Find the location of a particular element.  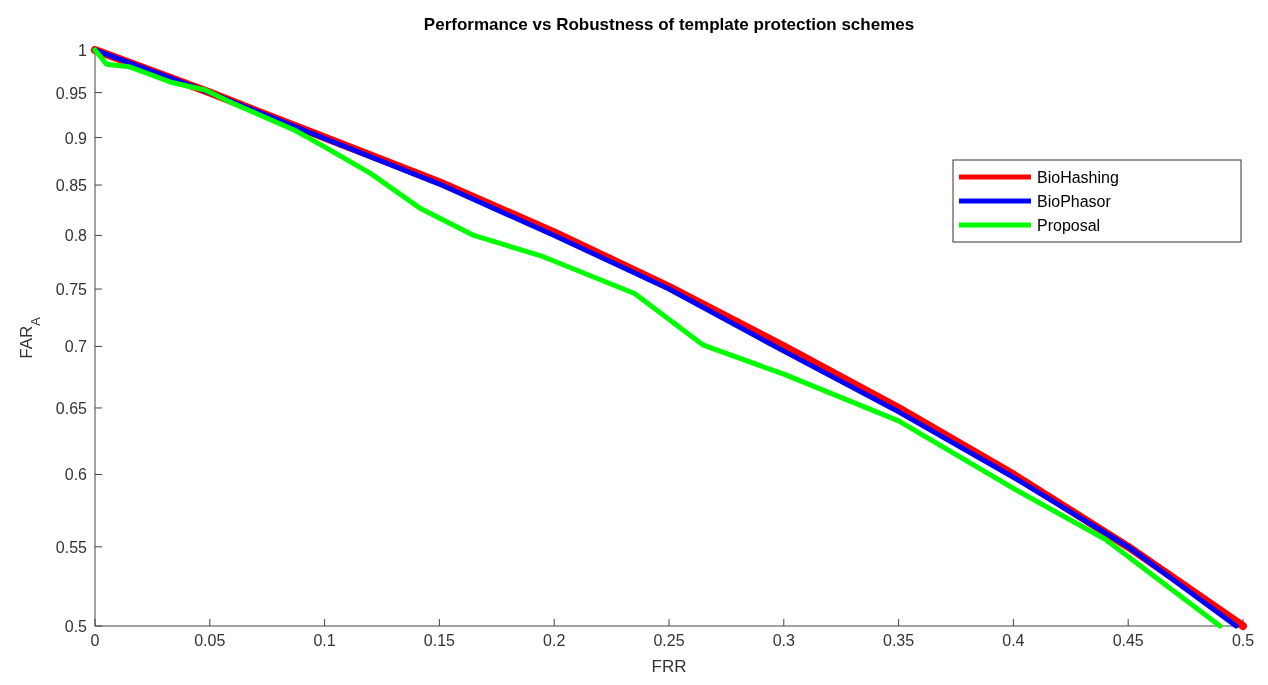

x-tick-label: 0.05 is located at coordinates (210, 640).